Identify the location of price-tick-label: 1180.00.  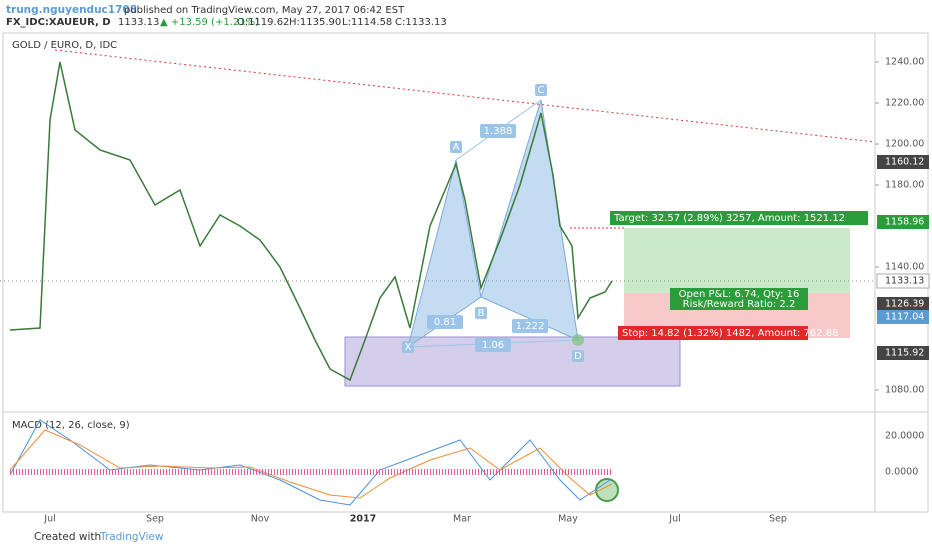
(904, 185).